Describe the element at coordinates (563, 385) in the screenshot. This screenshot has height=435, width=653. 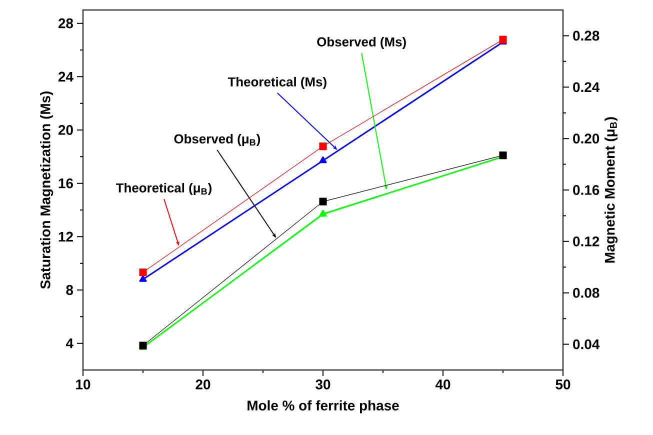
I see `x-tick-label: 50` at that location.